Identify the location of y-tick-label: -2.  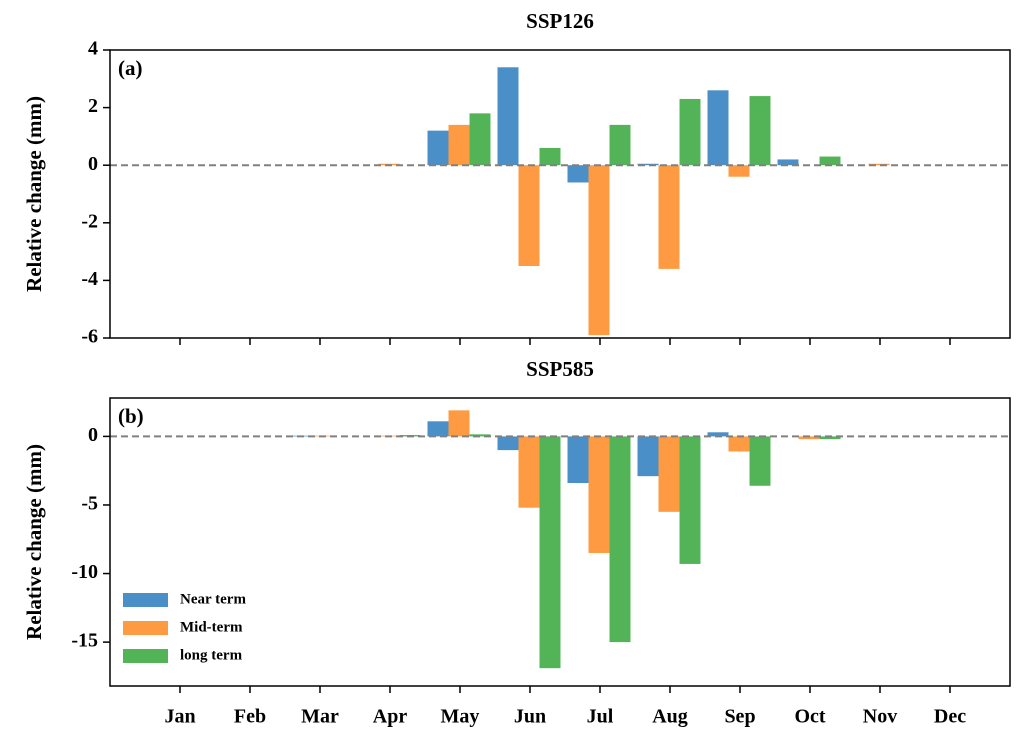
(89, 221).